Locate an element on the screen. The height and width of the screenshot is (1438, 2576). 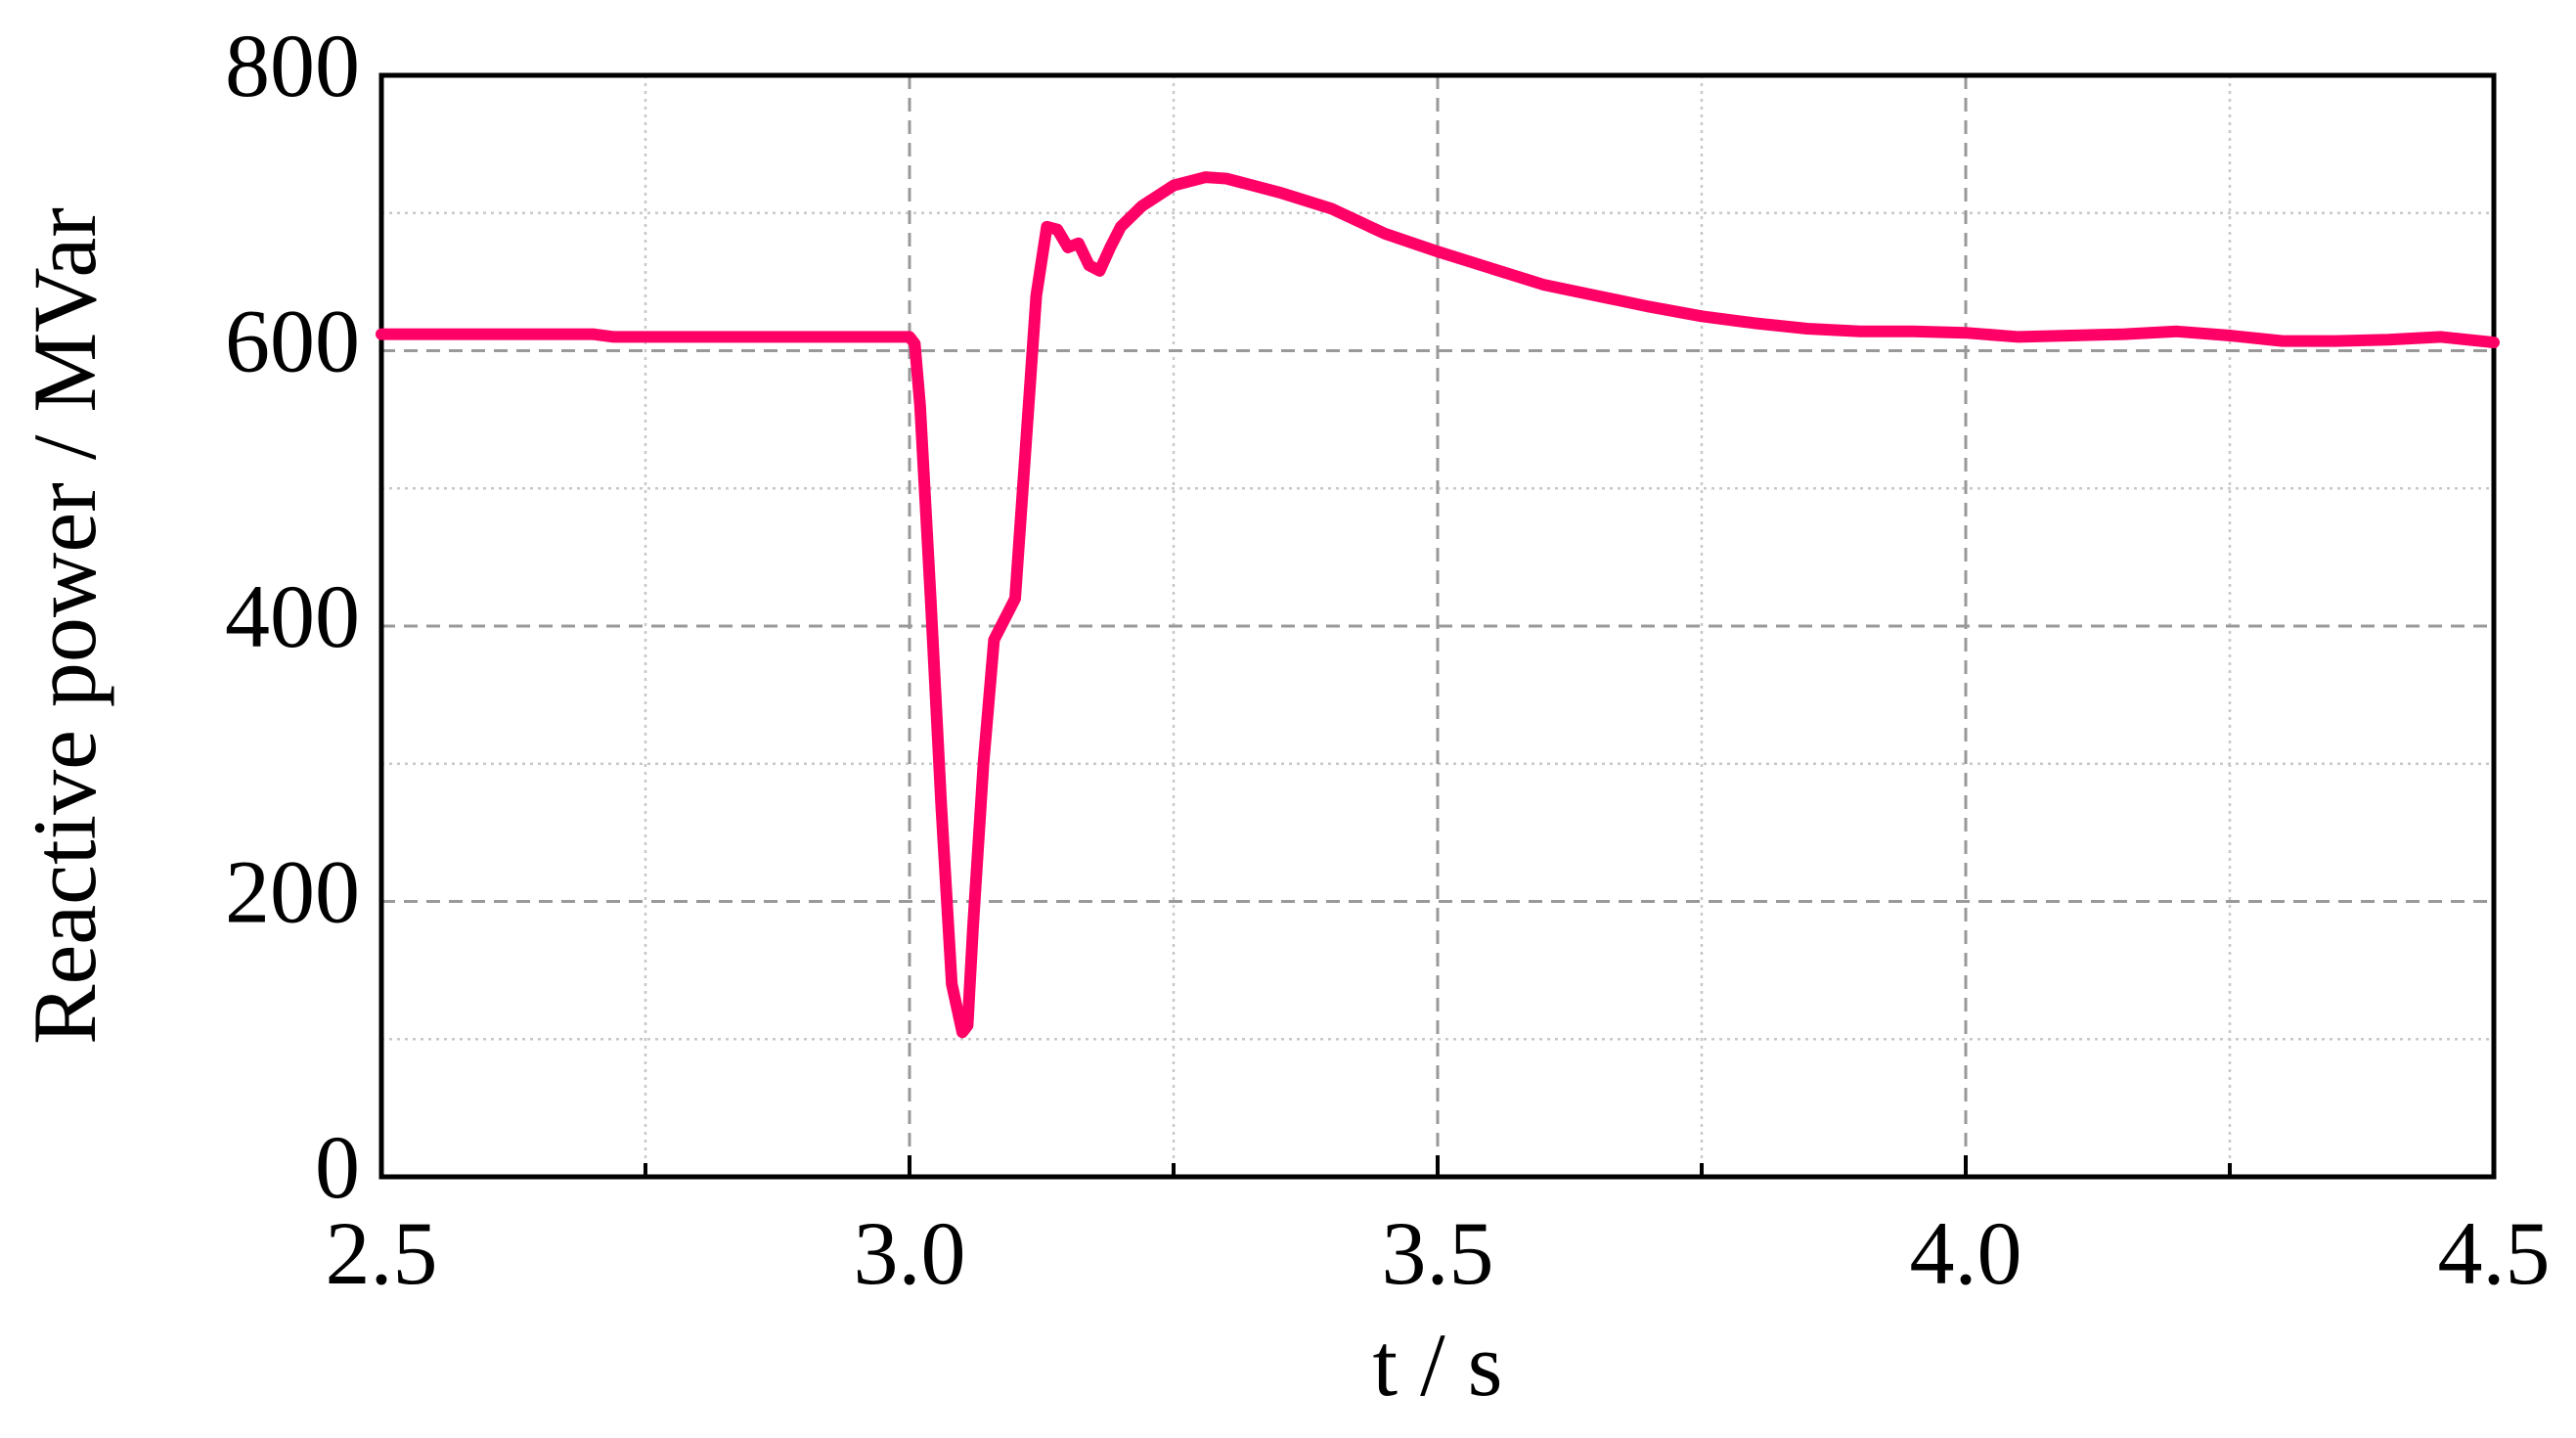
y-tick-label: 400 is located at coordinates (292, 616).